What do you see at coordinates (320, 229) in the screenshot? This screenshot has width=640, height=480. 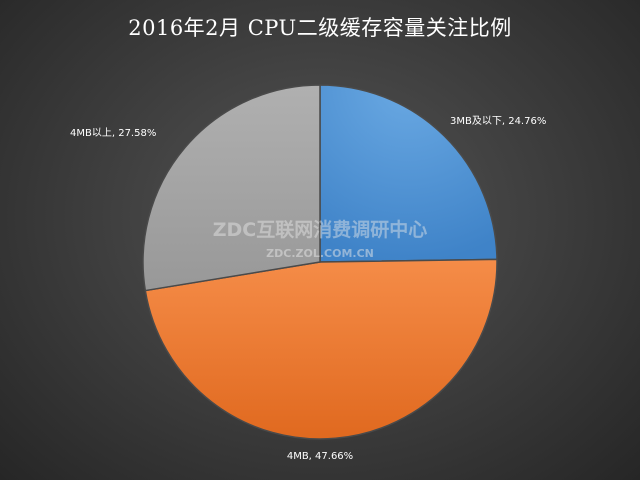 I see `watermark-main: ZDC互联网消费调研中心` at bounding box center [320, 229].